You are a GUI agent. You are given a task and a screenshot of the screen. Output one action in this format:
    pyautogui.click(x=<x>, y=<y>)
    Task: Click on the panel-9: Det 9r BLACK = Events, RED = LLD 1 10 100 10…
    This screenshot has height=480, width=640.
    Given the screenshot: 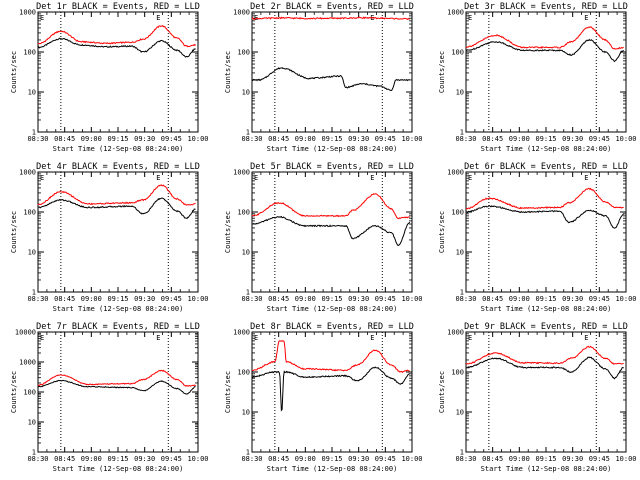 What is the action you would take?
    pyautogui.click(x=537, y=397)
    